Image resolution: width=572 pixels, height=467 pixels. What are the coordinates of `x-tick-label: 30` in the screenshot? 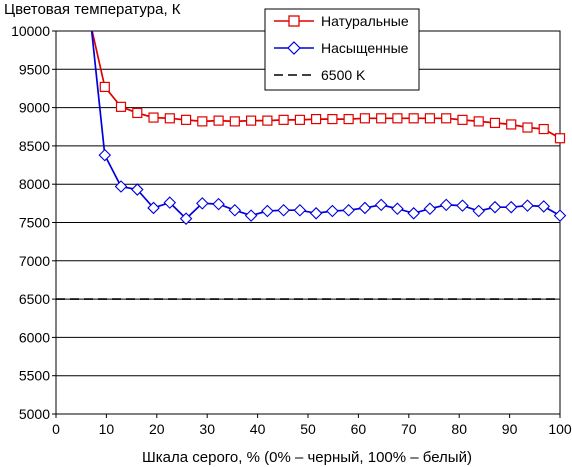 It's located at (207, 429).